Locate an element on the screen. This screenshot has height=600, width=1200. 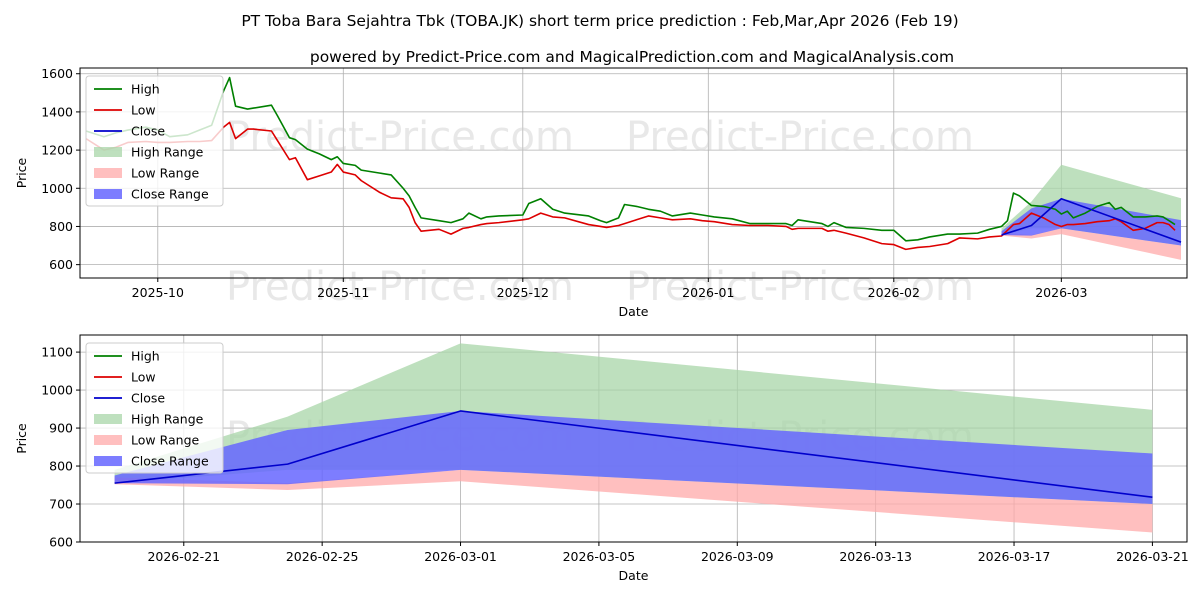
x-tick-label: 2026-03-13 is located at coordinates (875, 556).